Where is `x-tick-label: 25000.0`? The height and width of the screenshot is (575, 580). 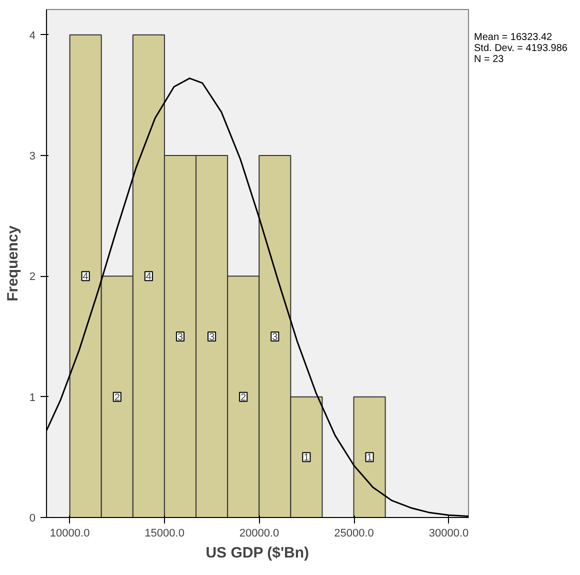
x-tick-label: 25000.0 is located at coordinates (354, 534).